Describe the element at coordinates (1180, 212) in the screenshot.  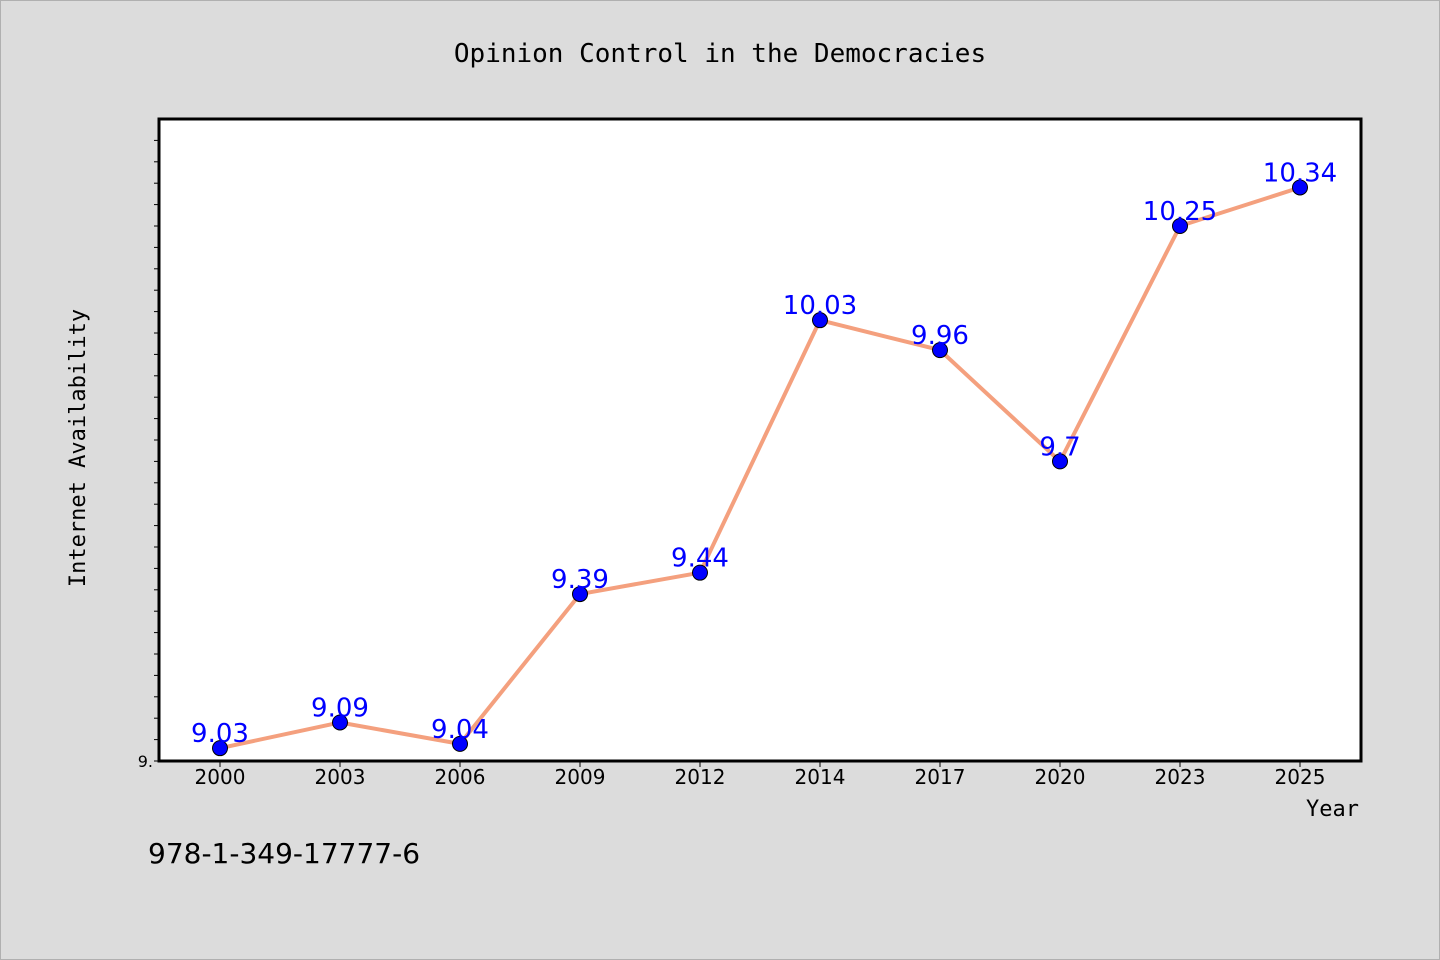
I see `data-label: 10.25` at that location.